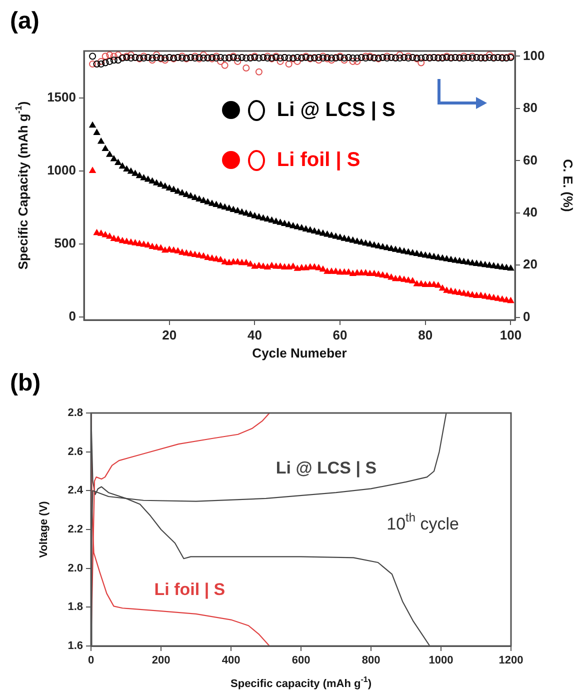 The height and width of the screenshot is (695, 578). I want to click on y-tick-label: 1500, so click(61, 96).